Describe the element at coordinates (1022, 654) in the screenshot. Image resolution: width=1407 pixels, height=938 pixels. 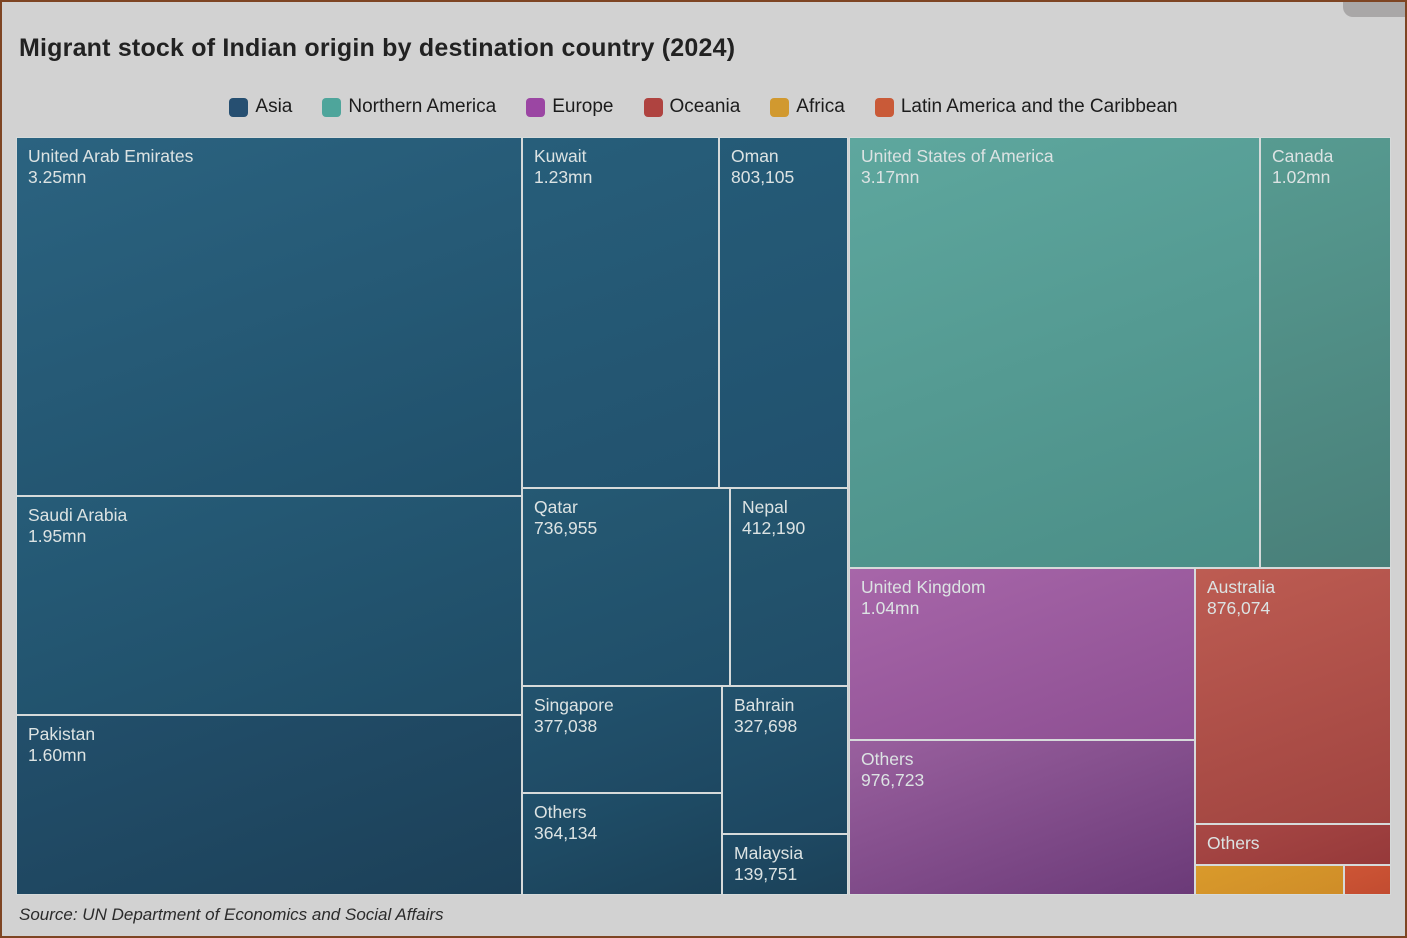
I see `treemap-cell-uk: United Kingdom 1.04mn` at that location.